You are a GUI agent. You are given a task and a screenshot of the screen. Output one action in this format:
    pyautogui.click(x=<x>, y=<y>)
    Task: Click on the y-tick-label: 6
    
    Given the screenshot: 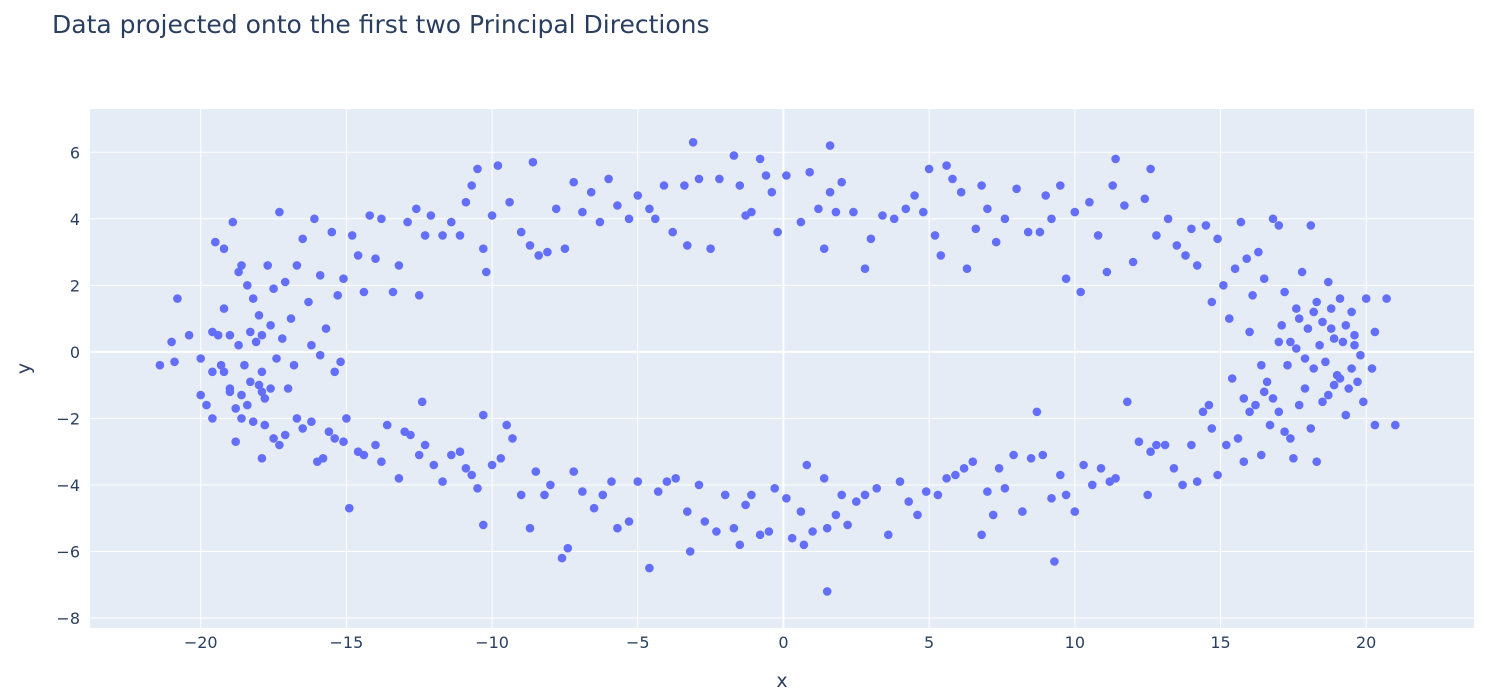 What is the action you would take?
    pyautogui.click(x=75, y=152)
    